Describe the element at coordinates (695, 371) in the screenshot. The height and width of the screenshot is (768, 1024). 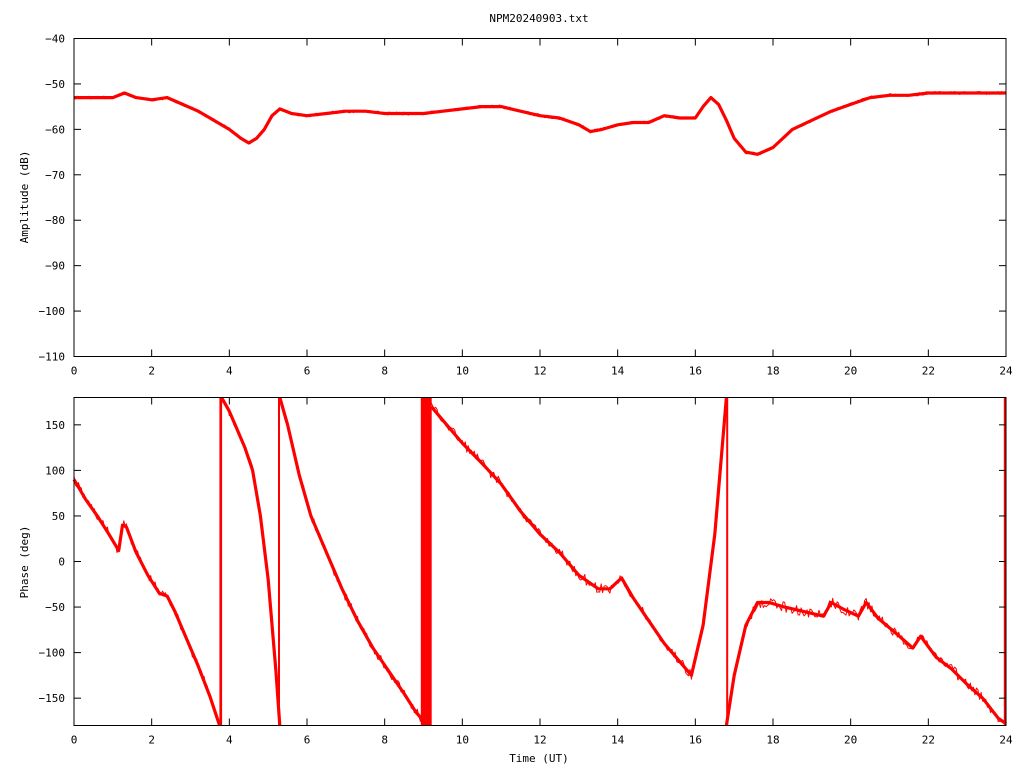
I see `amplitude-xtick-label: 16` at that location.